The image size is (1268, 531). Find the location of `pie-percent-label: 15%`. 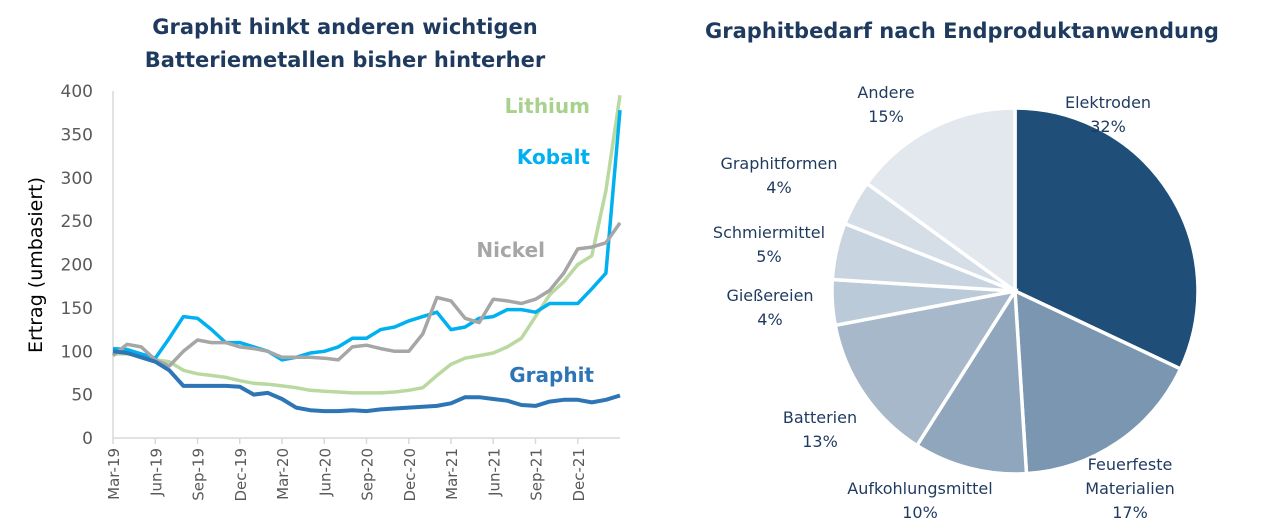

pie-percent-label: 15% is located at coordinates (886, 116).